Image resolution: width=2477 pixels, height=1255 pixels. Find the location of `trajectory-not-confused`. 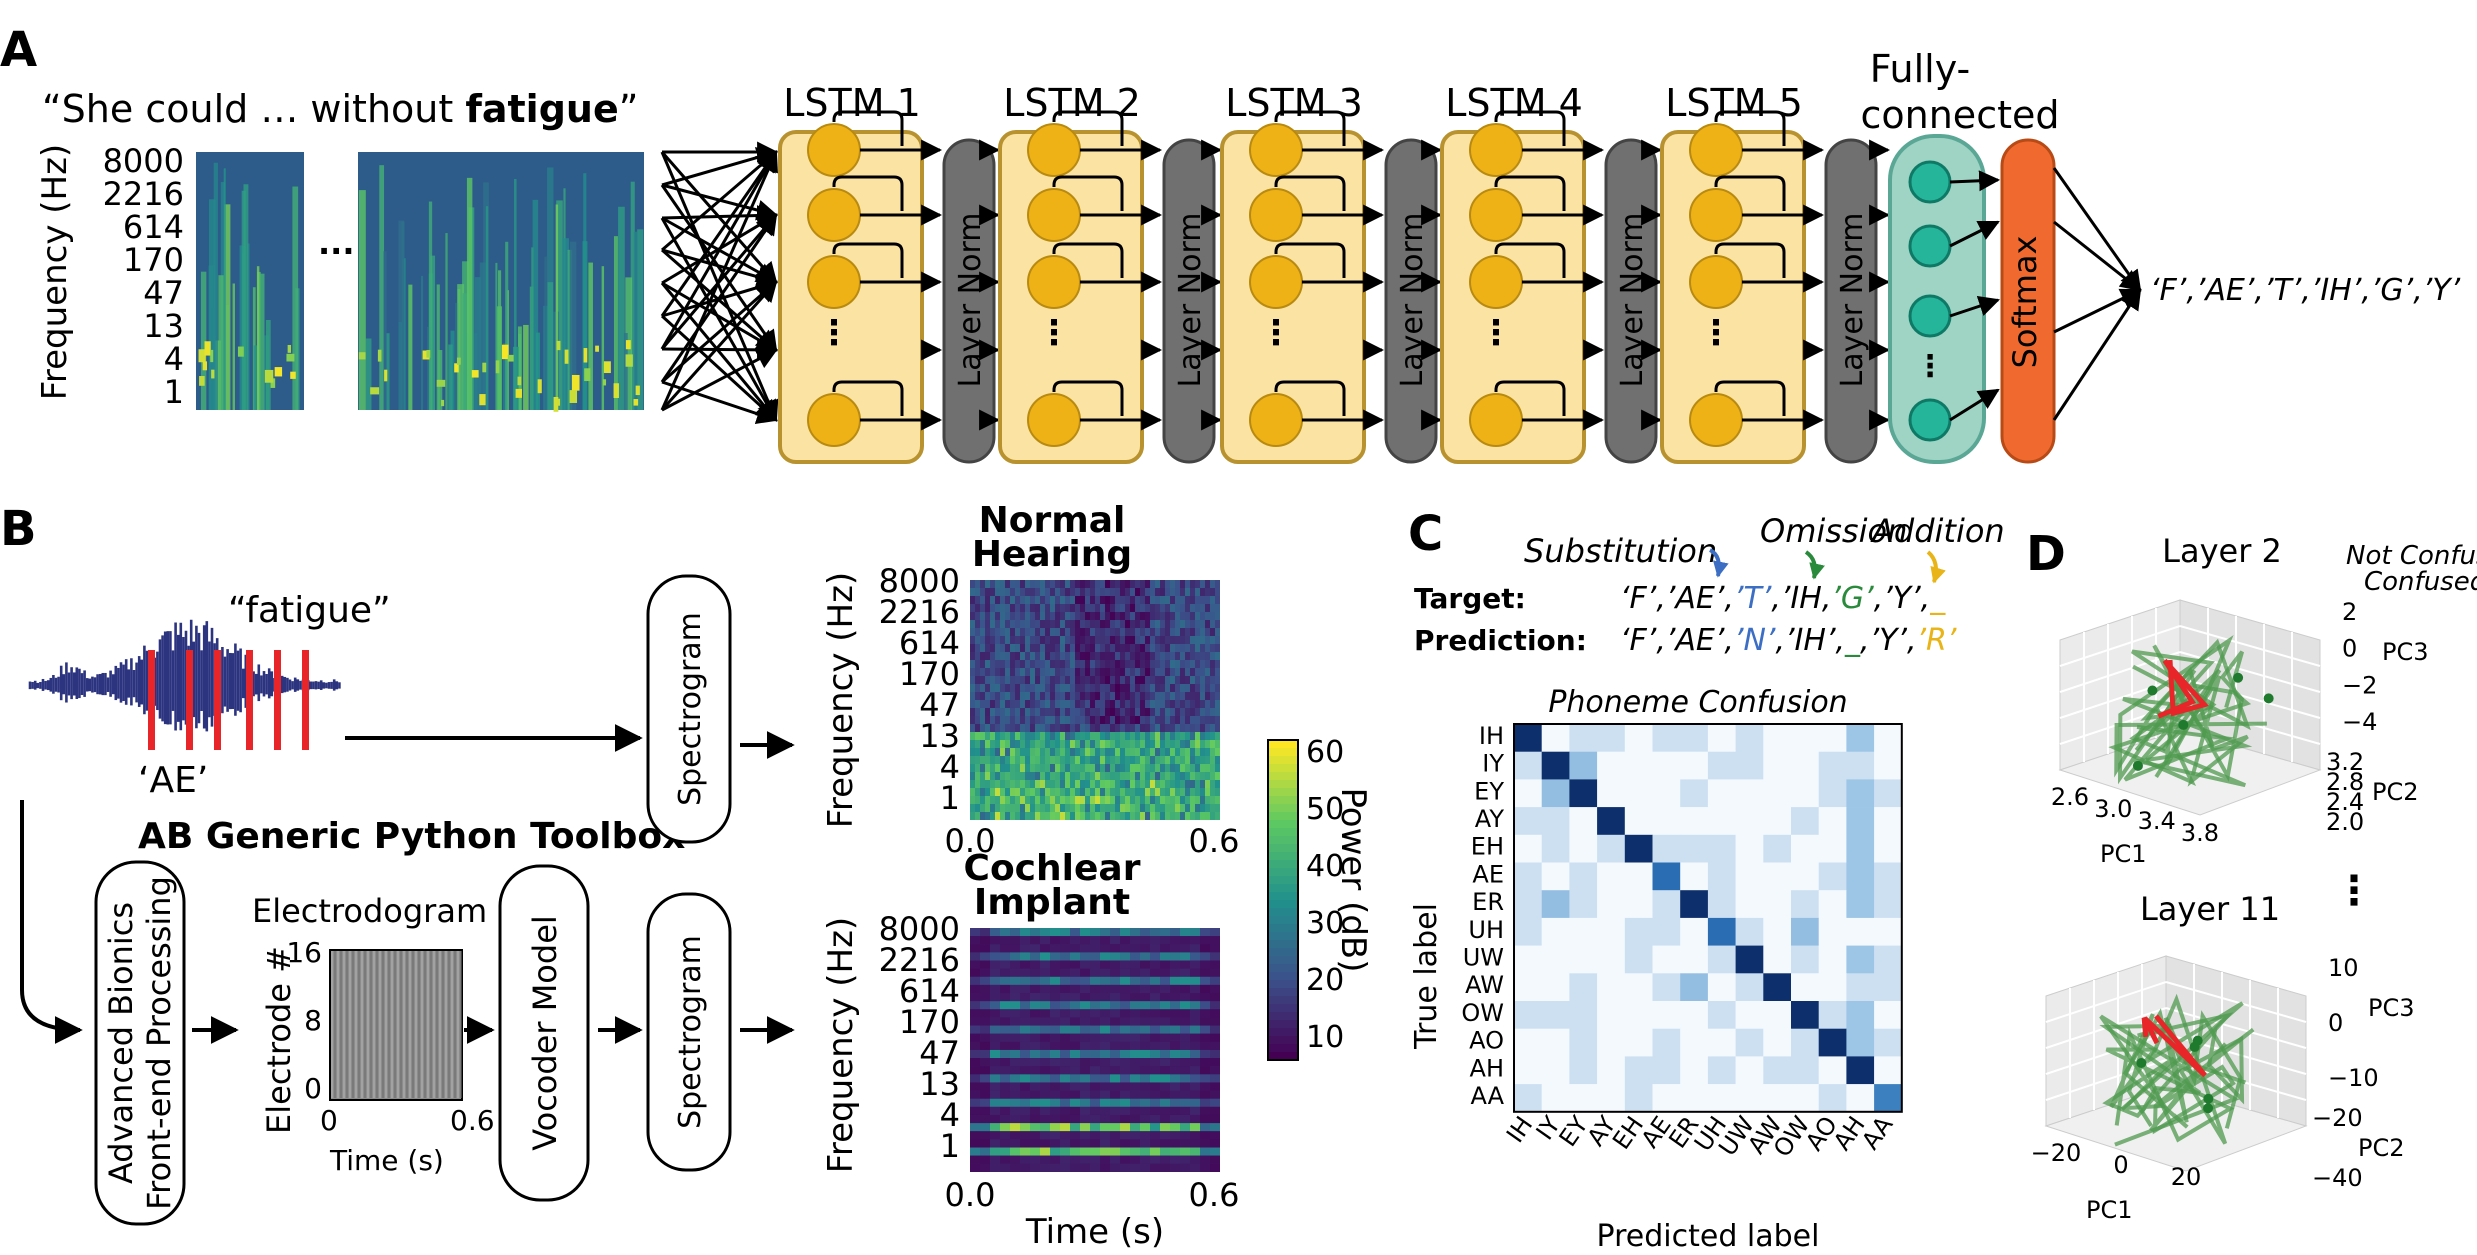

trajectory-not-confused is located at coordinates (2190, 726).